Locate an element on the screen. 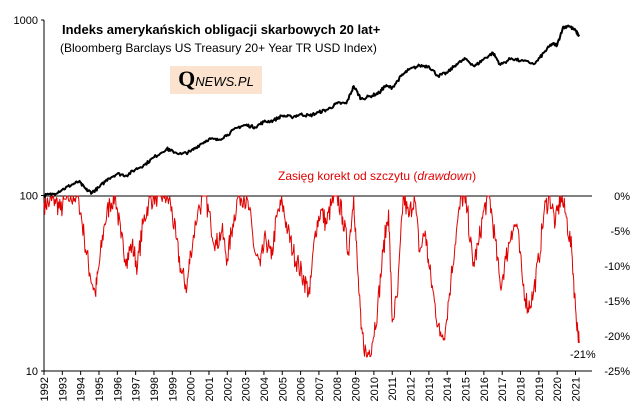 This screenshot has width=639, height=416. drawdown-title: Zasięg korekt od szczytu (drawdown) is located at coordinates (377, 176).